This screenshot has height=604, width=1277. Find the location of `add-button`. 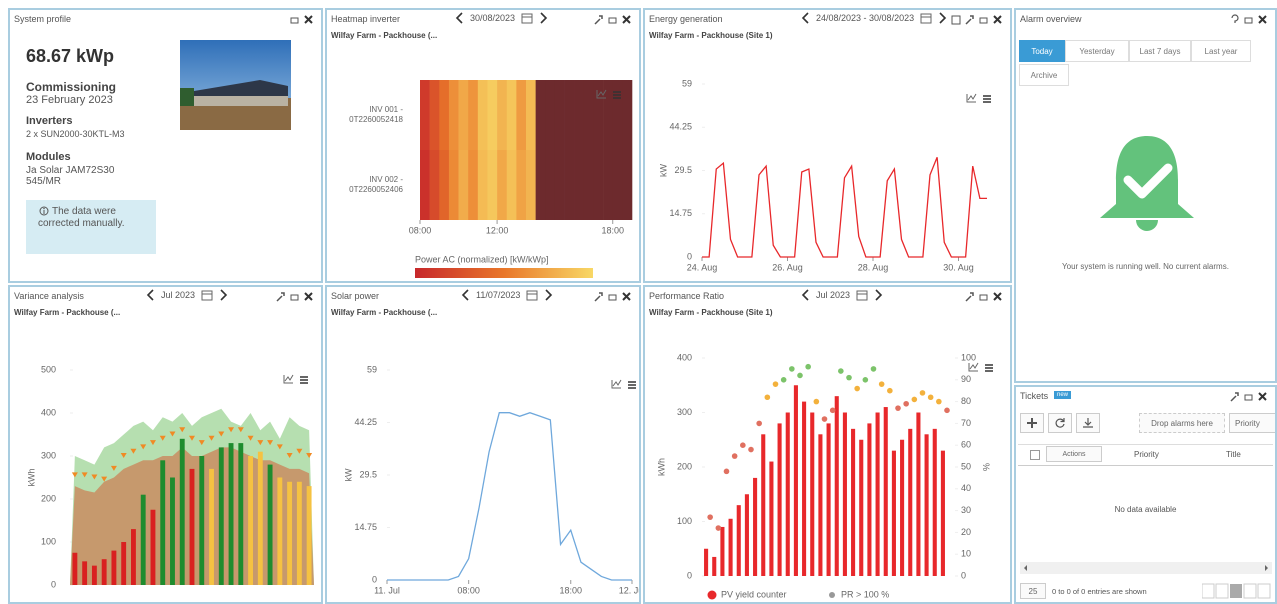

add-button is located at coordinates (1032, 423).